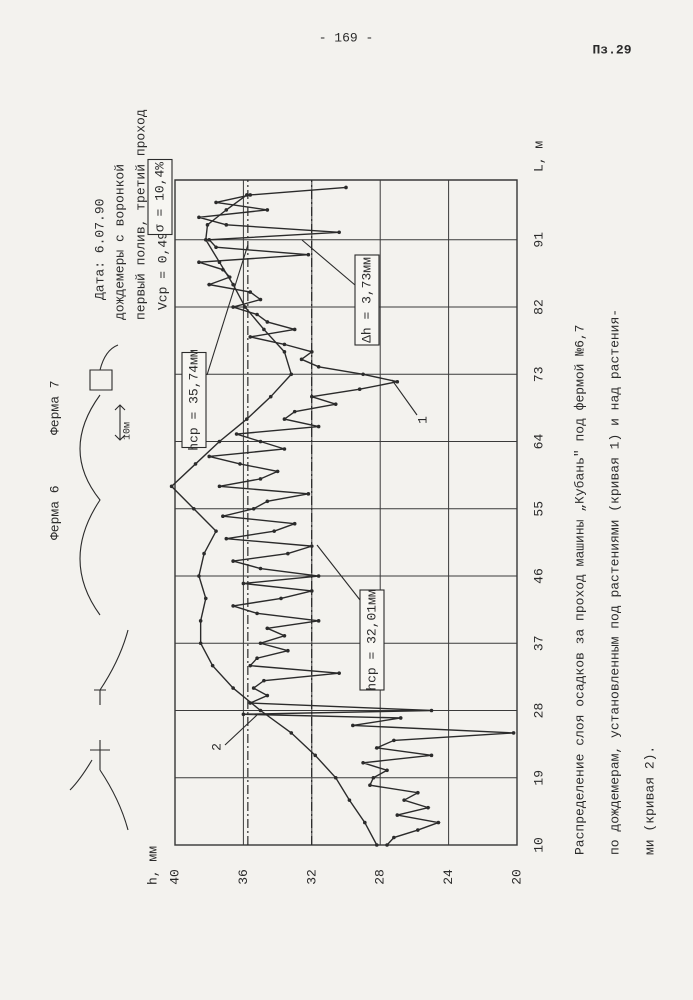 Image resolution: width=693 pixels, height=1000 pixels. What do you see at coordinates (448, 877) in the screenshot?
I see `y-tick-label: 24` at bounding box center [448, 877].